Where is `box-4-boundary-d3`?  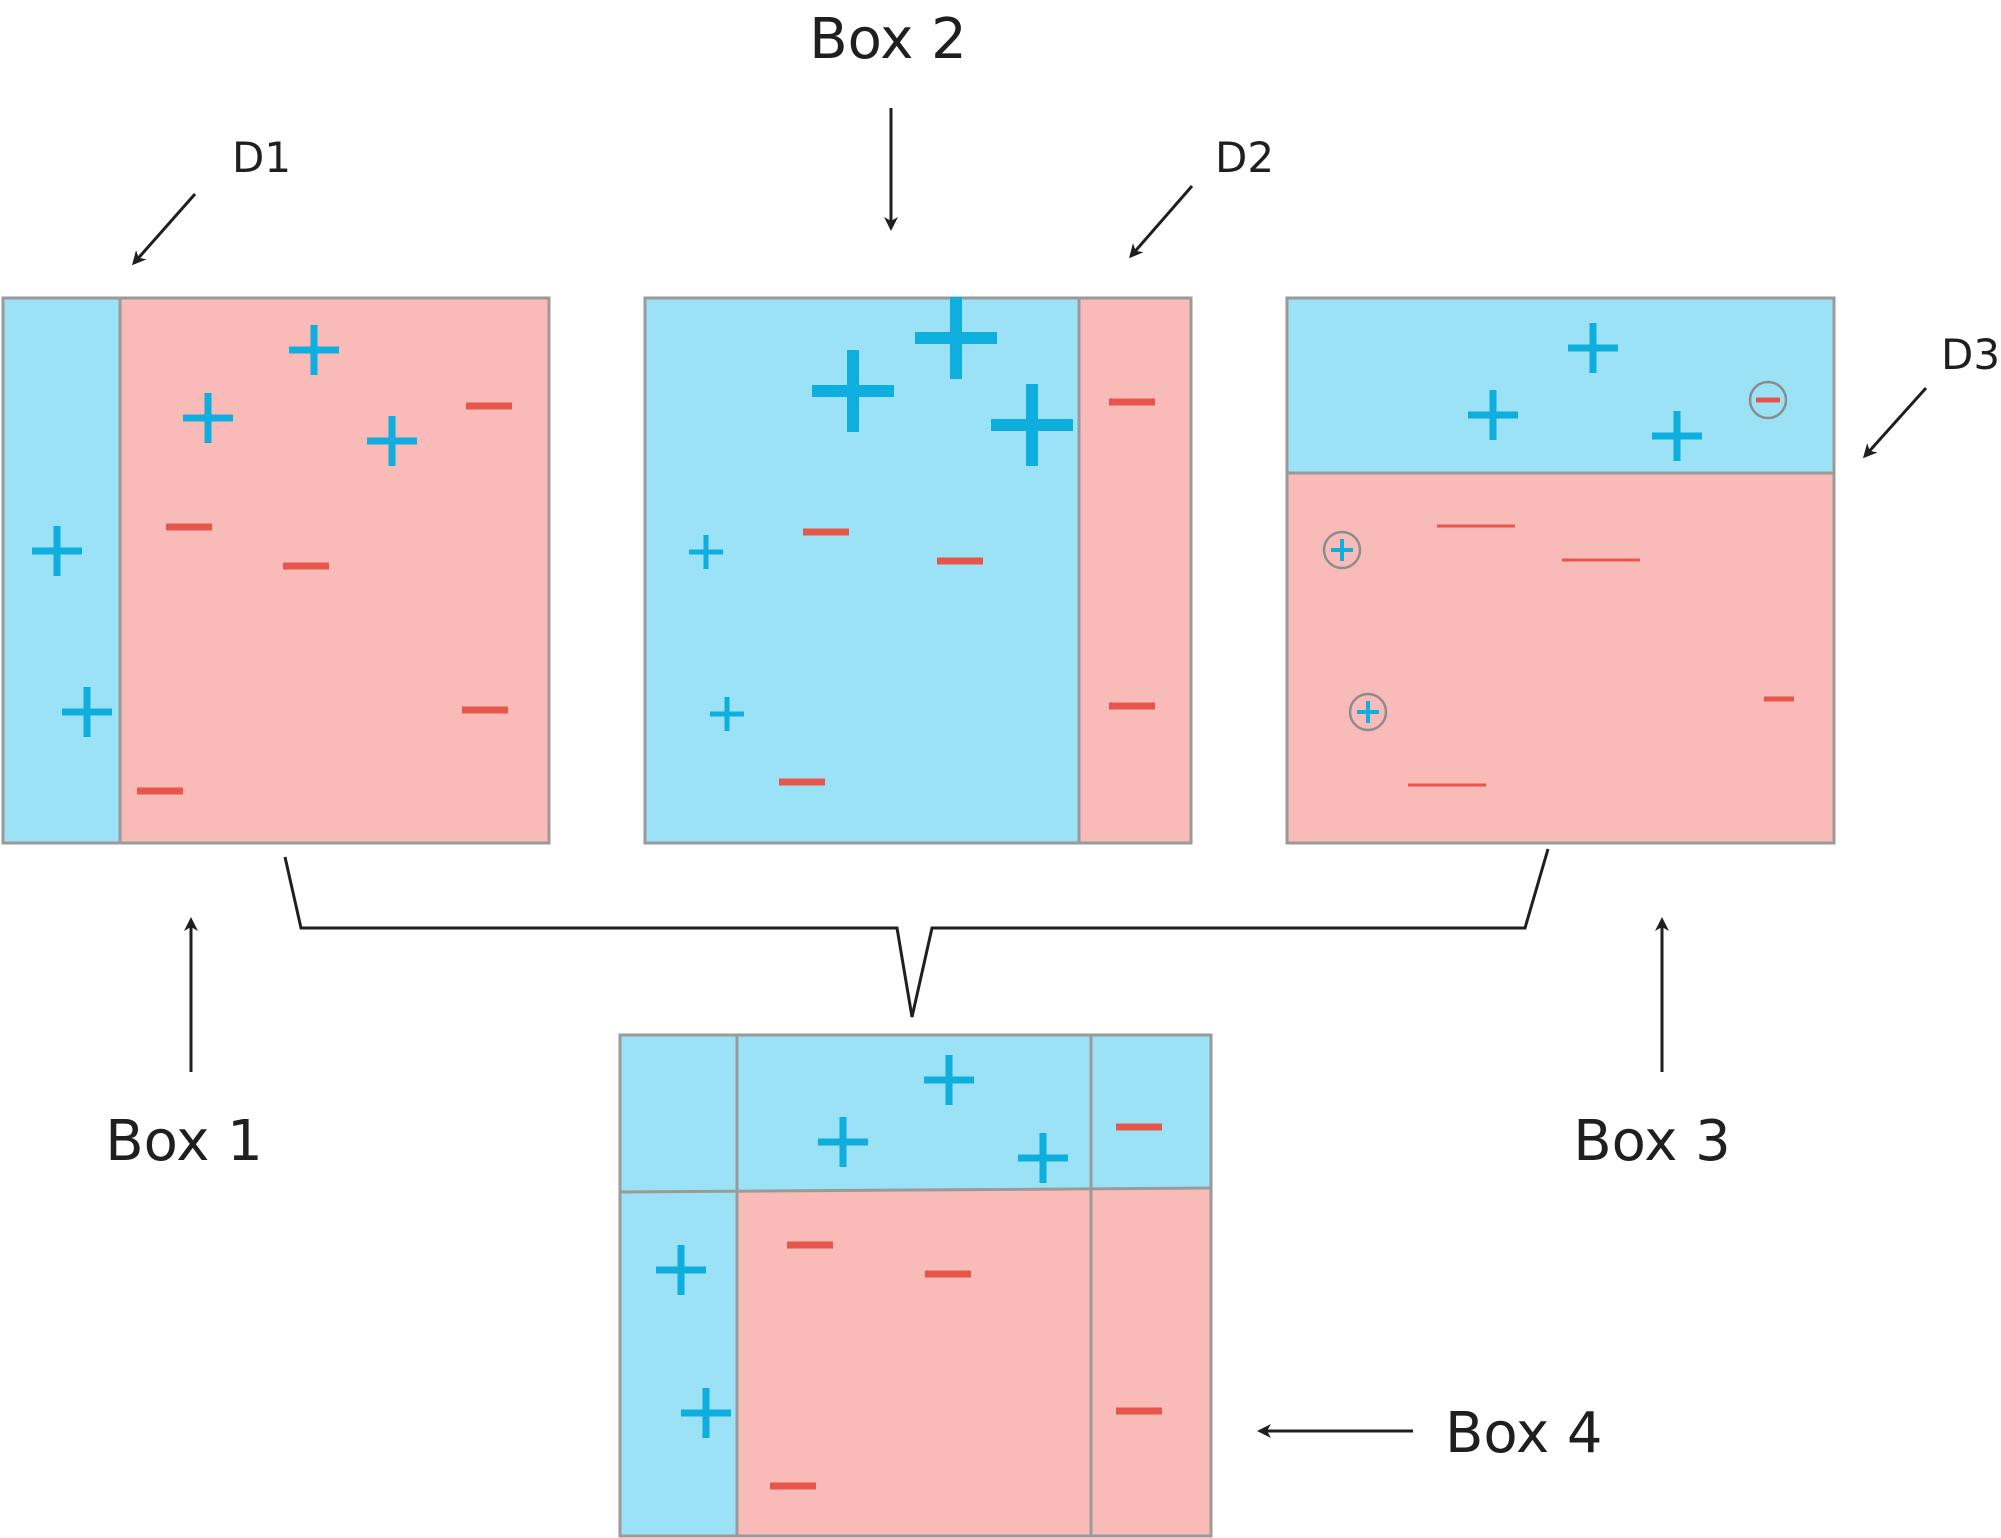
box-4-boundary-d3 is located at coordinates (915, 1190).